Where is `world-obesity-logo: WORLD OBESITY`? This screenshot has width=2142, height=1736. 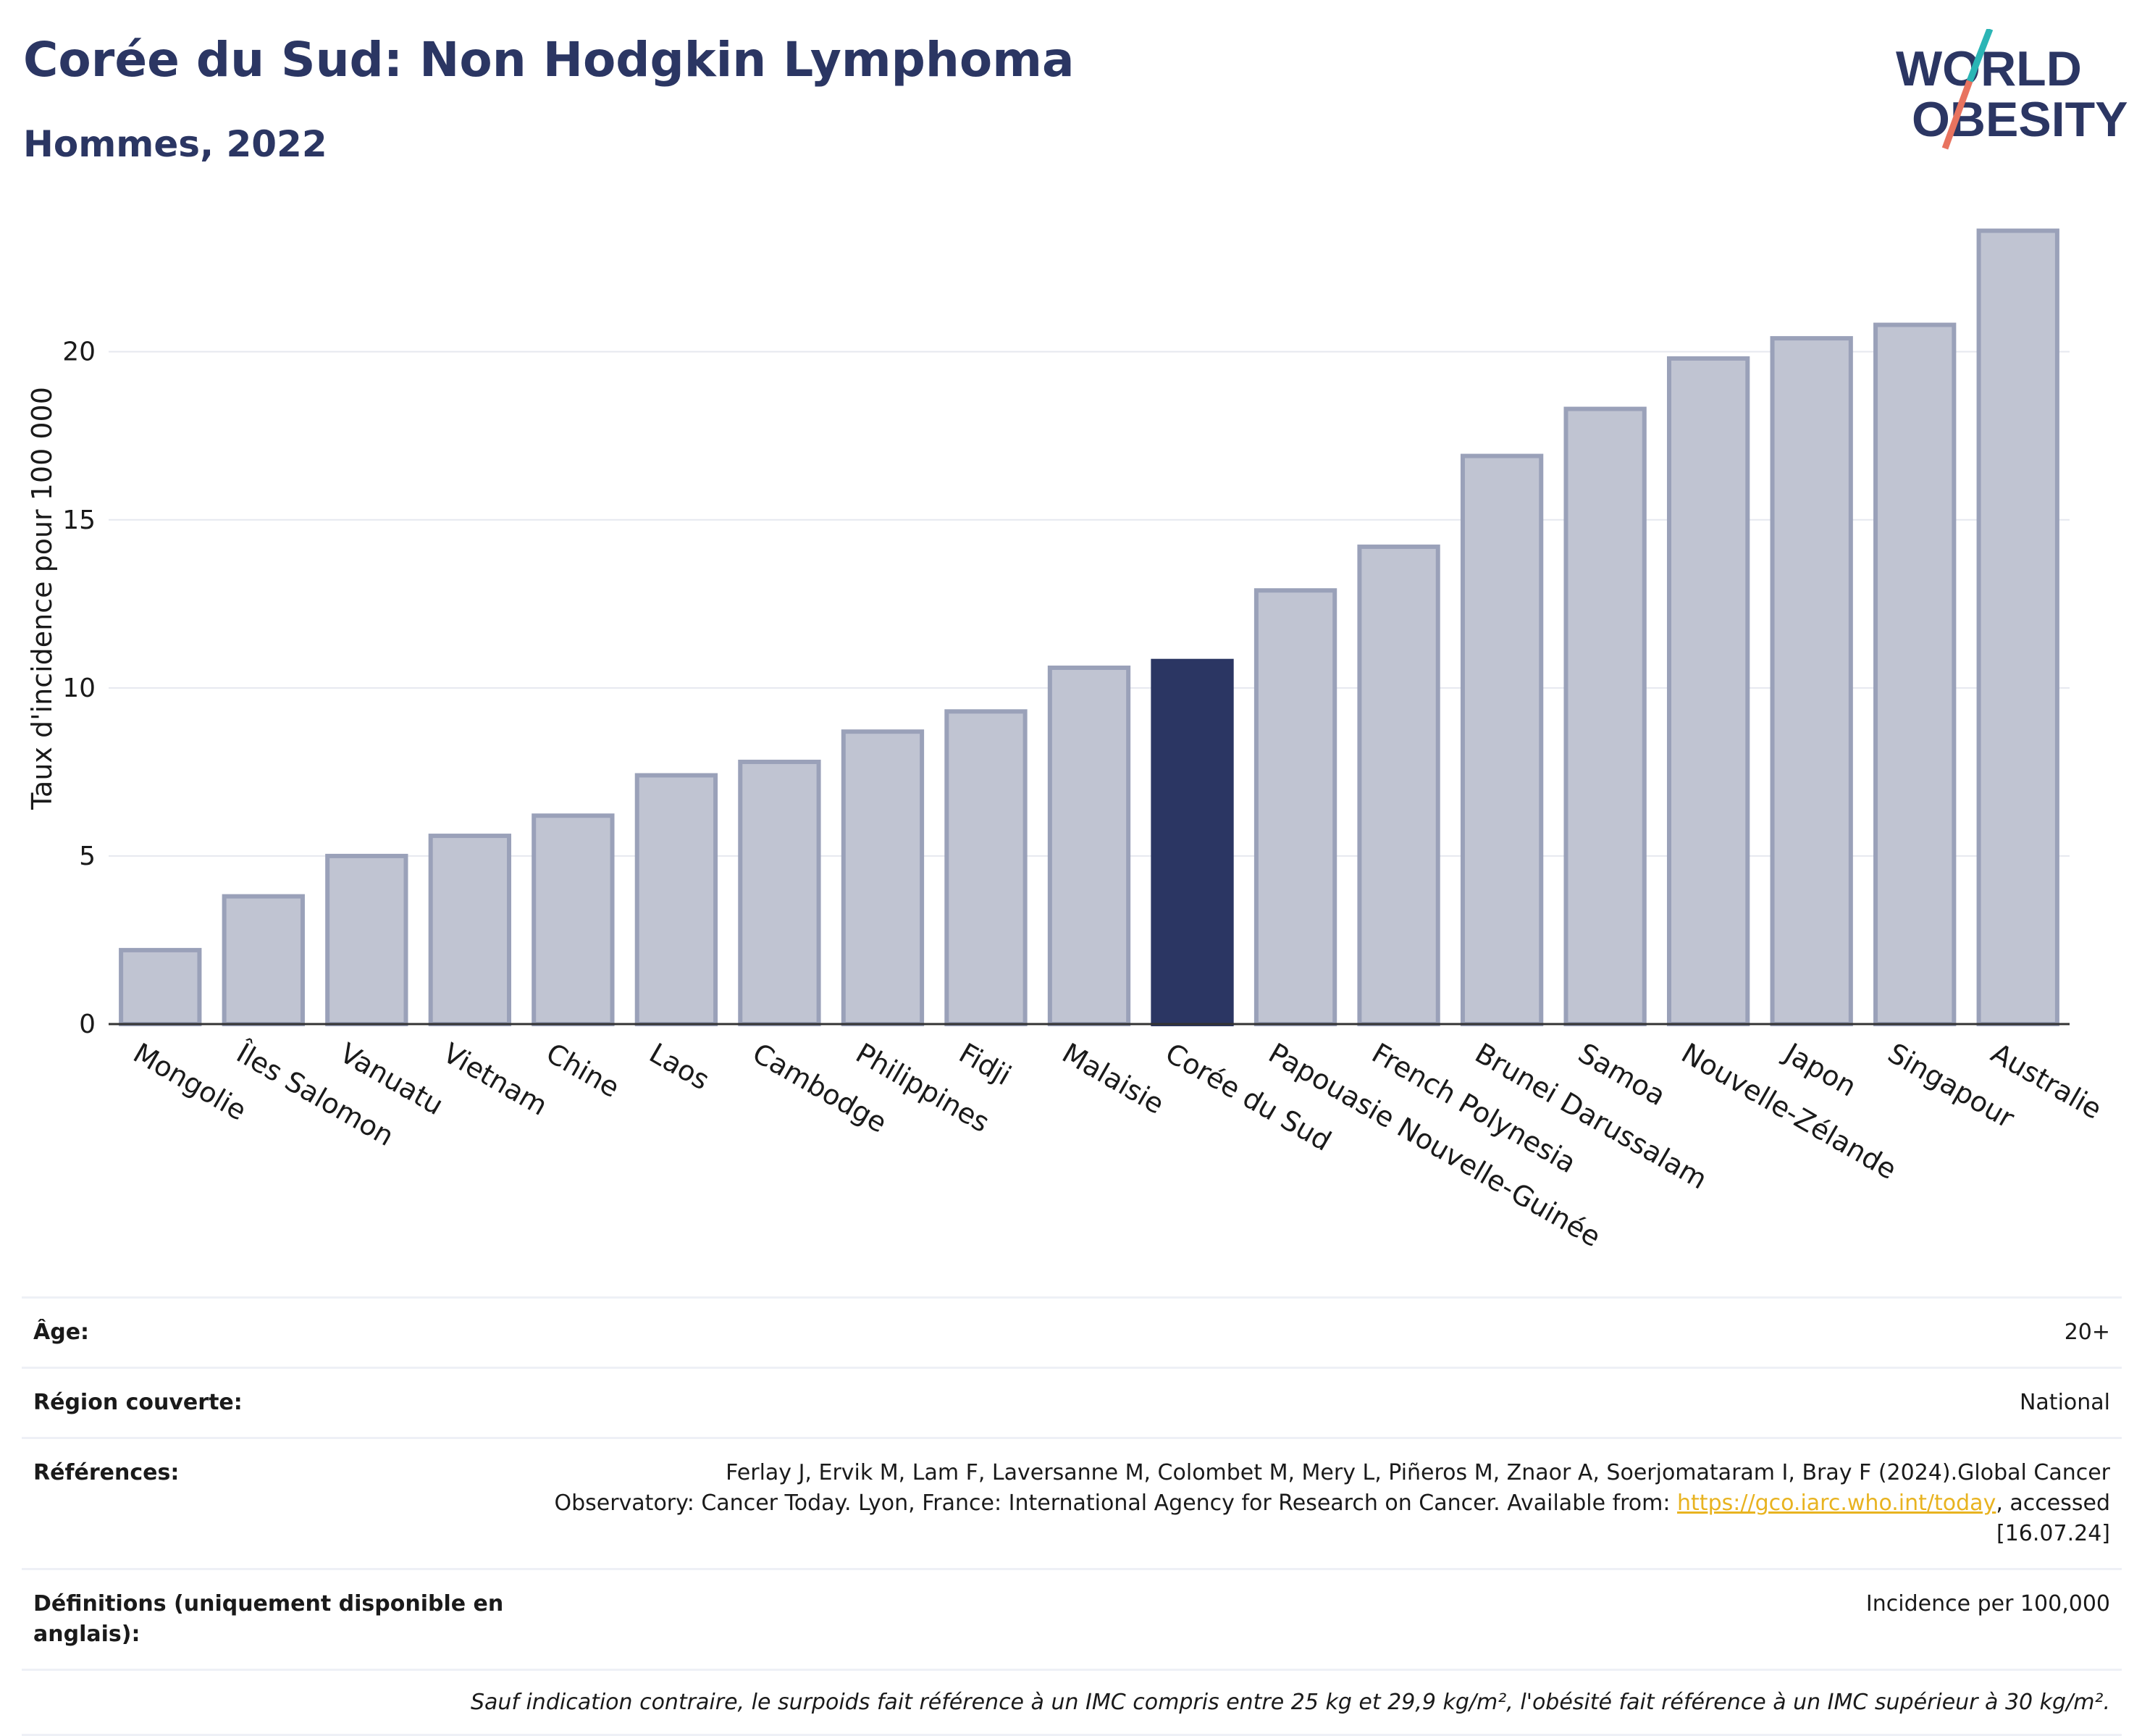 world-obesity-logo: WORLD OBESITY is located at coordinates (2012, 90).